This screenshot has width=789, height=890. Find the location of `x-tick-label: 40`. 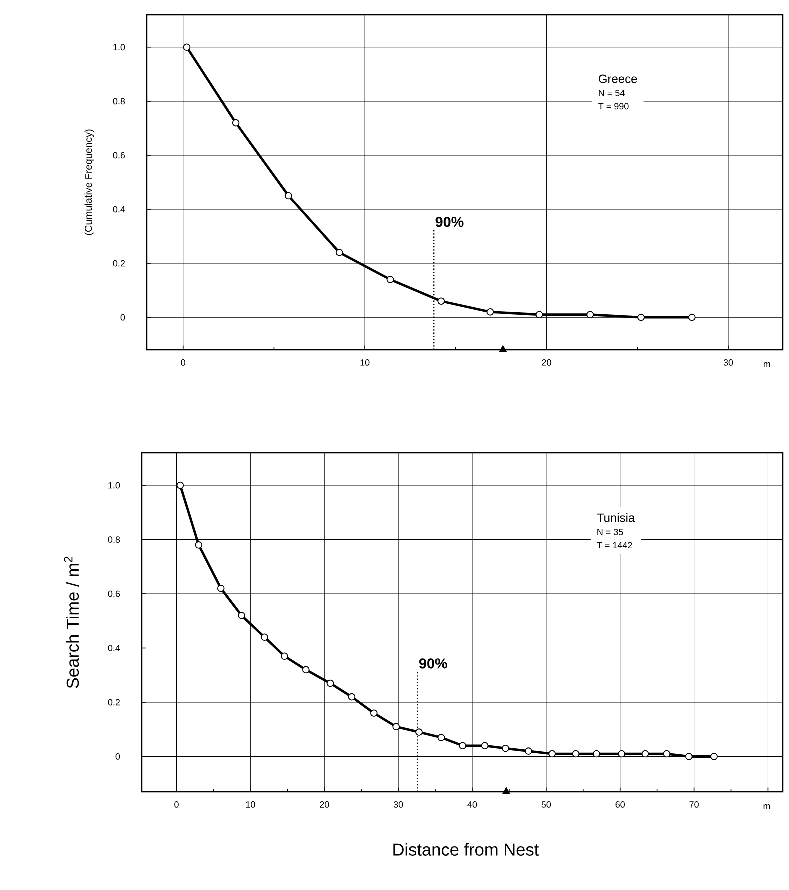

x-tick-label: 40 is located at coordinates (473, 805).